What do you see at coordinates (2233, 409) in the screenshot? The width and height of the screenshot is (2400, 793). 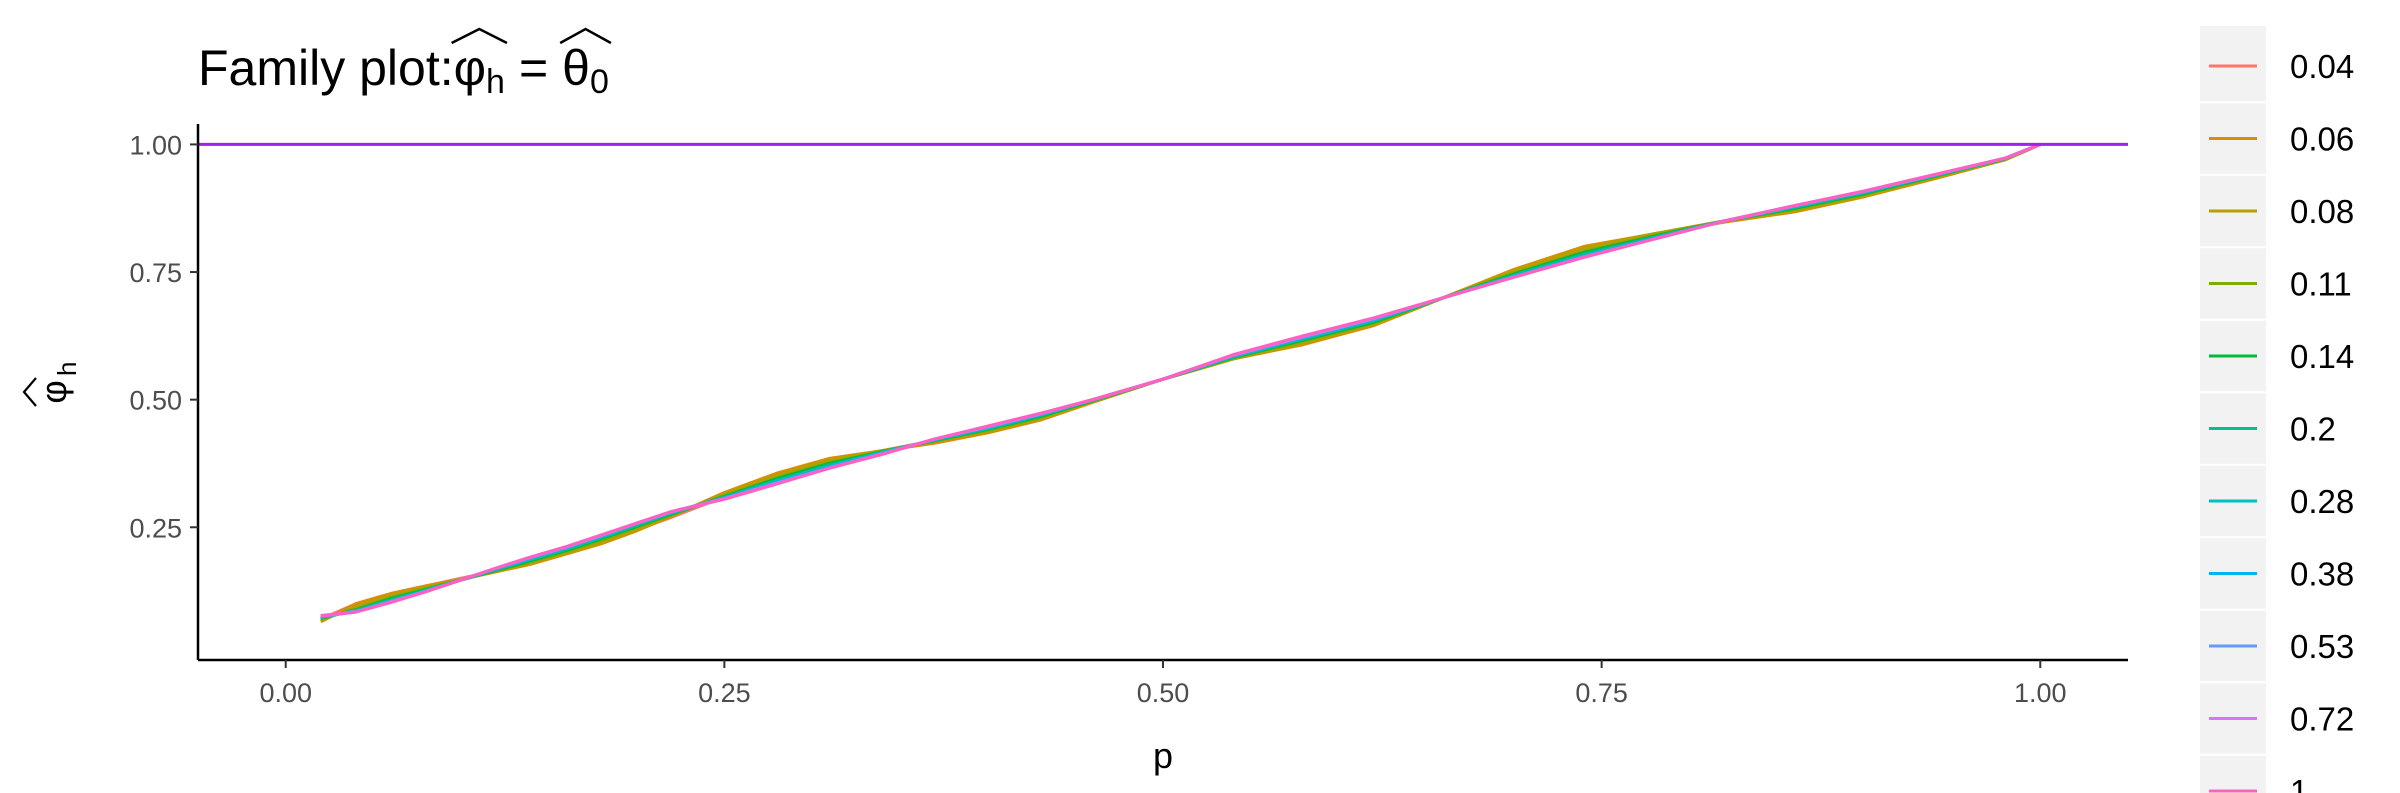 I see `legend-key-background` at bounding box center [2233, 409].